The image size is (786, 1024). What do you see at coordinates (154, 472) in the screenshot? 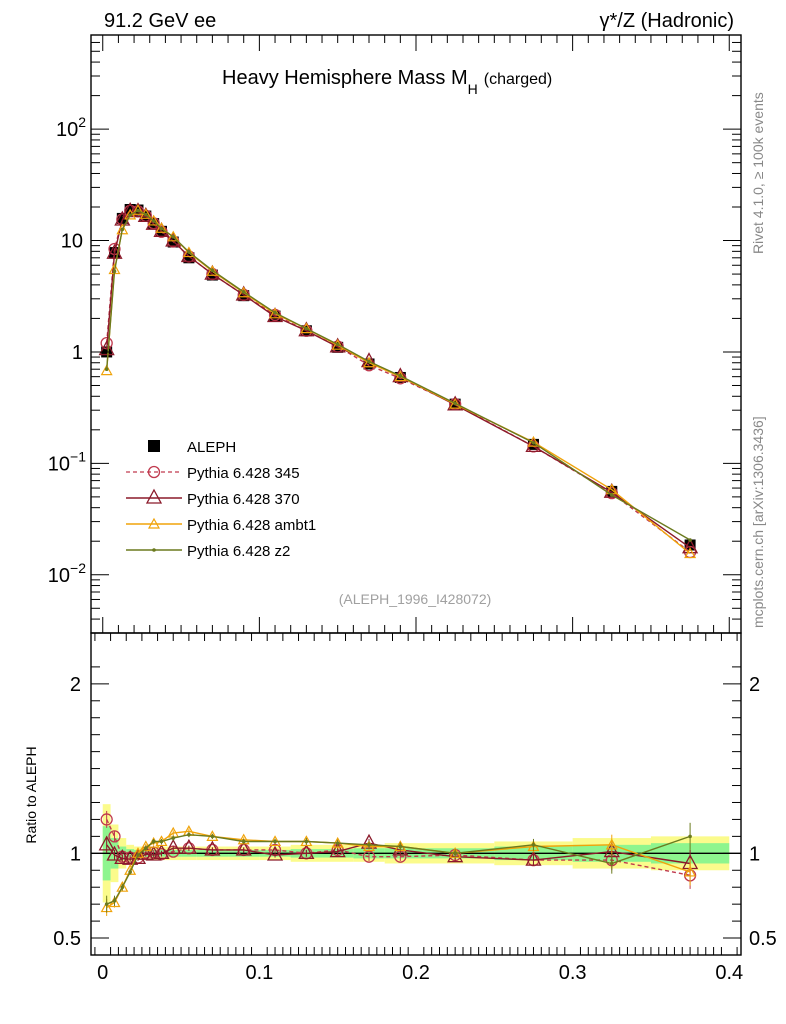
I see `legend-marker-p345` at bounding box center [154, 472].